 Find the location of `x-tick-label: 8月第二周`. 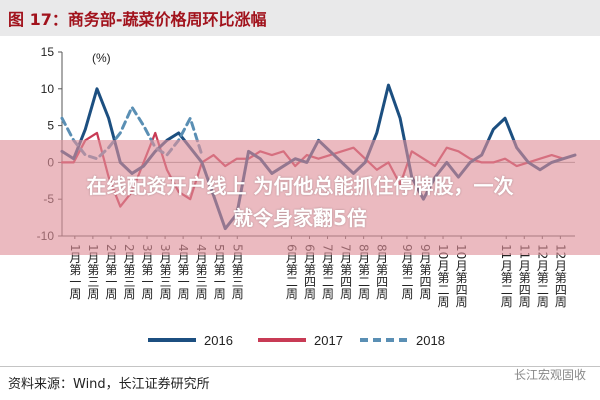

x-tick-label: 8月第二周 is located at coordinates (364, 272).